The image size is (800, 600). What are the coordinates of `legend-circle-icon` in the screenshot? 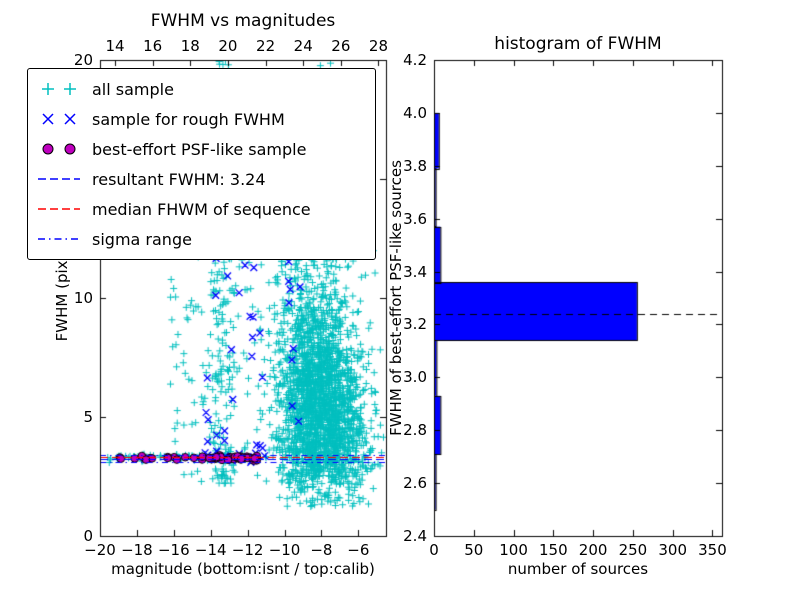 It's located at (59, 149).